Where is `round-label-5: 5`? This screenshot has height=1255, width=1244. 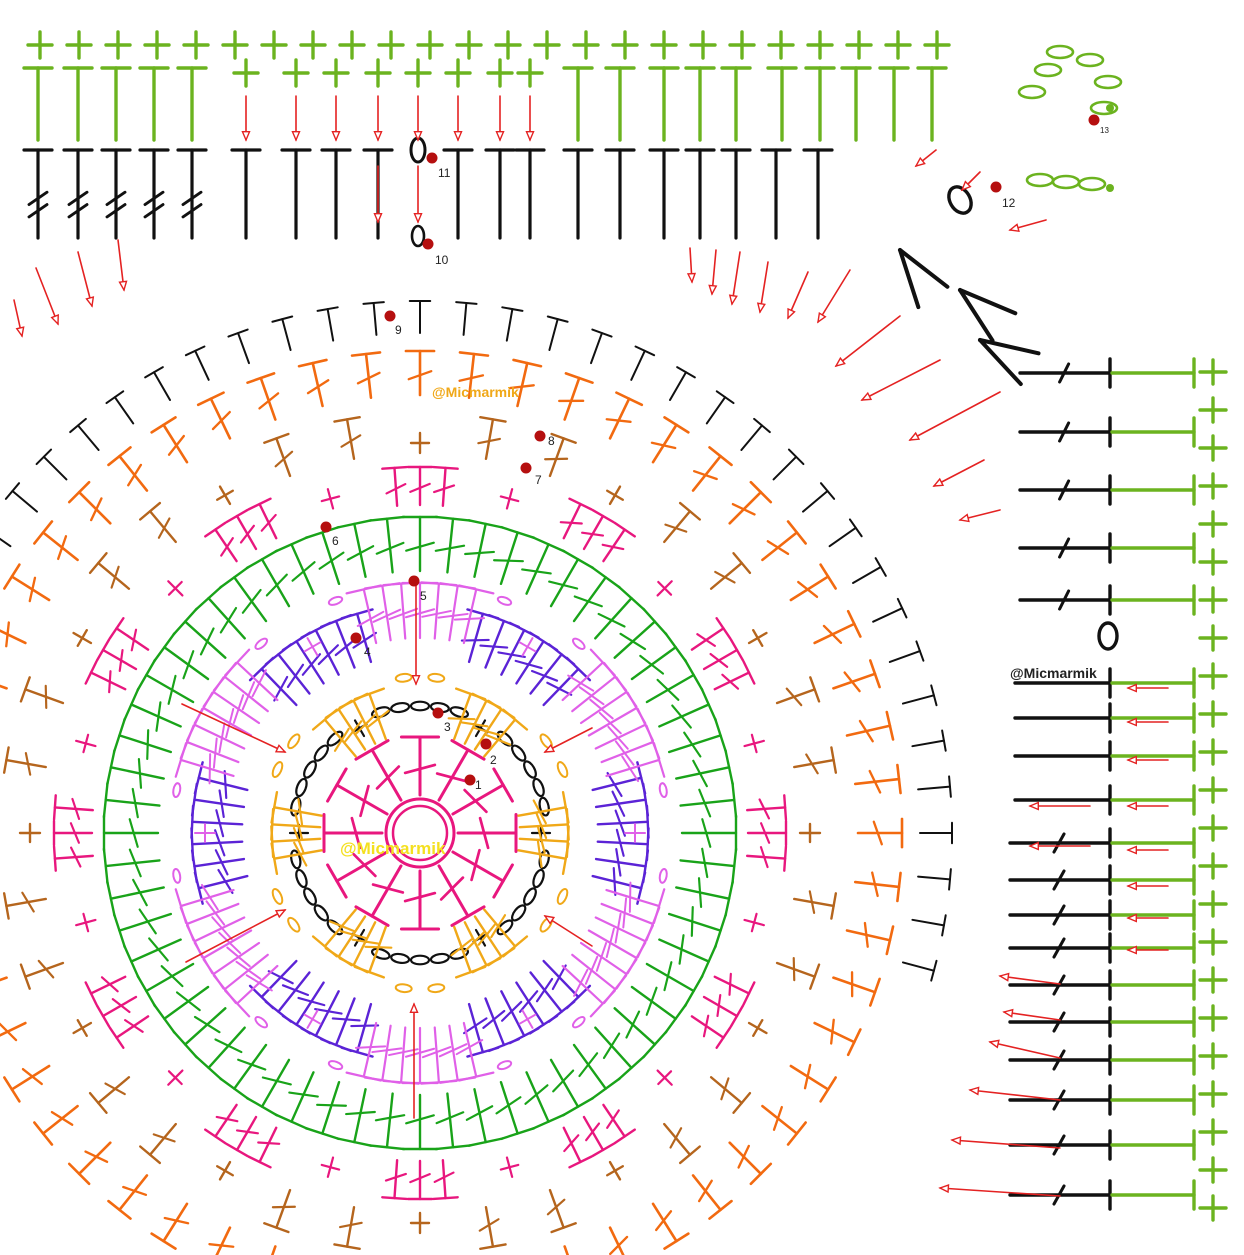
round-label-5: 5 is located at coordinates (423, 596).